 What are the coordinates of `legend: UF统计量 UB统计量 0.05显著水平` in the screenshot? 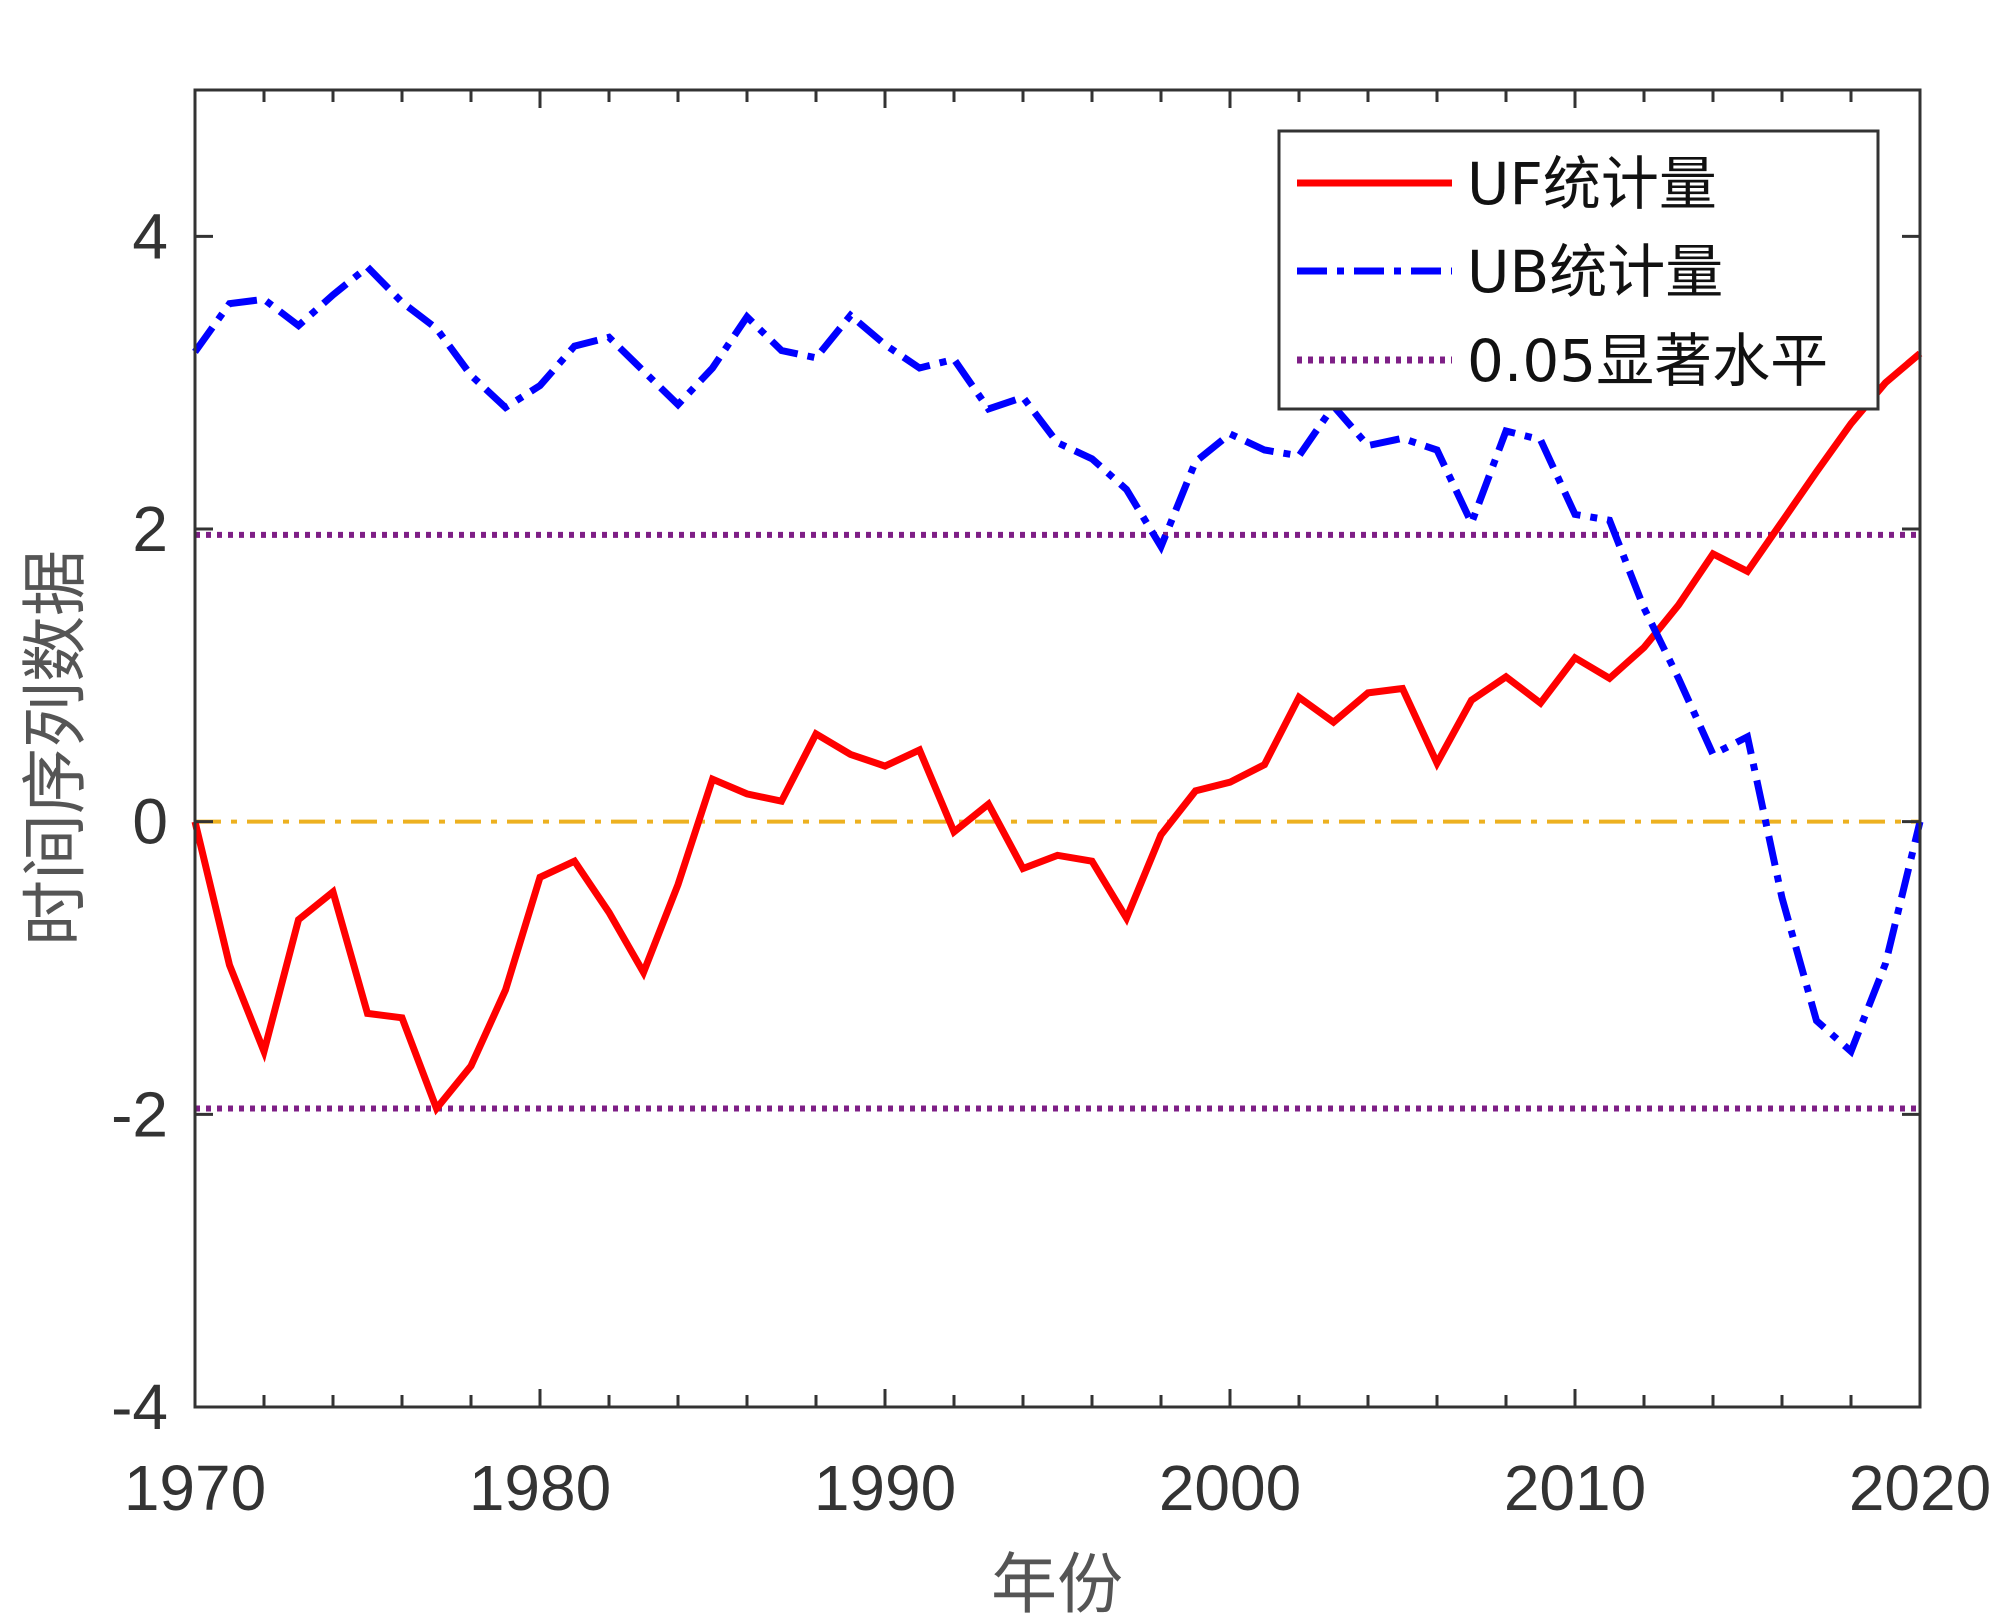 It's located at (1578, 270).